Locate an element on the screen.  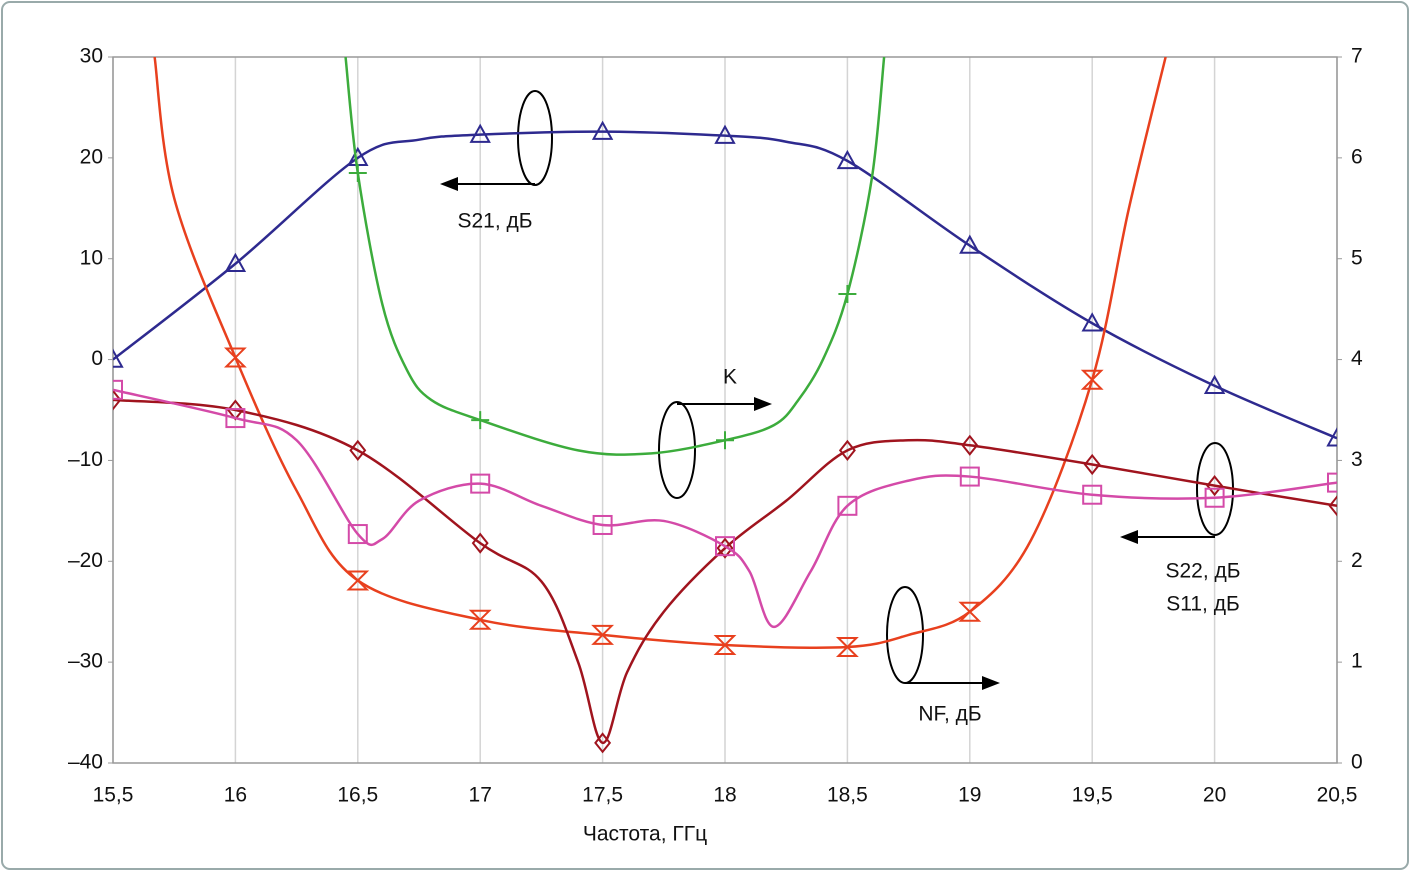
x-tick-label: 16 is located at coordinates (235, 795).